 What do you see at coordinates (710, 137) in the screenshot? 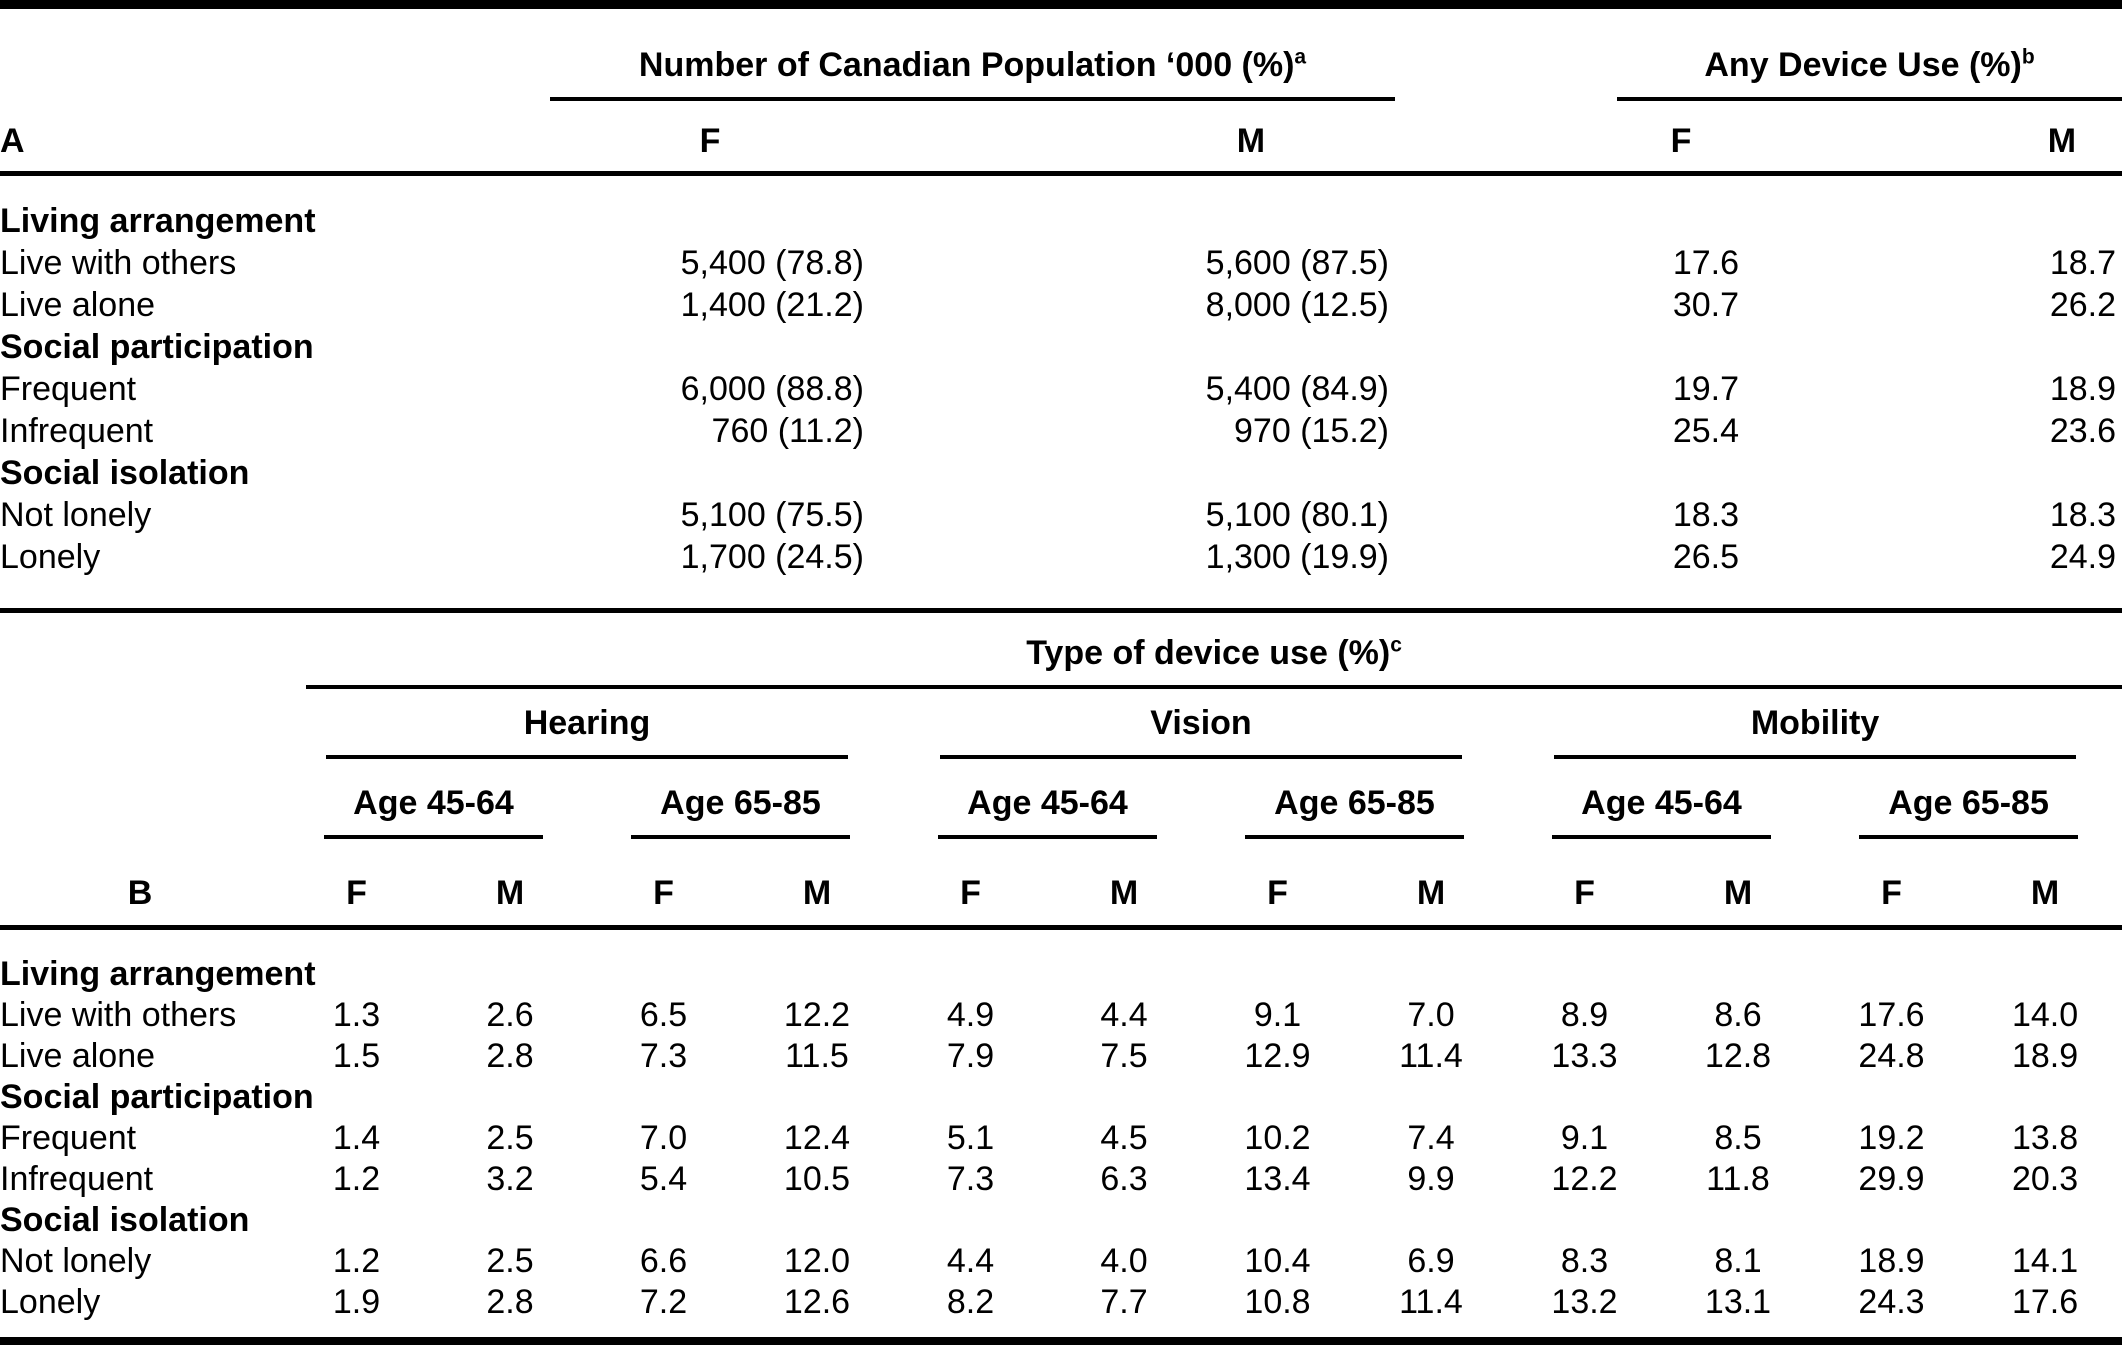
I see `col-header-pop-f: F` at bounding box center [710, 137].